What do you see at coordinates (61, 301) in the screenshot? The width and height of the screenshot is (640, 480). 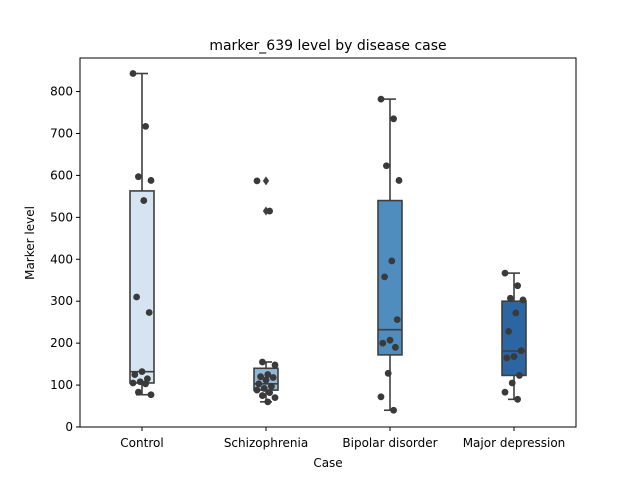 I see `y-tick-label: 300` at bounding box center [61, 301].